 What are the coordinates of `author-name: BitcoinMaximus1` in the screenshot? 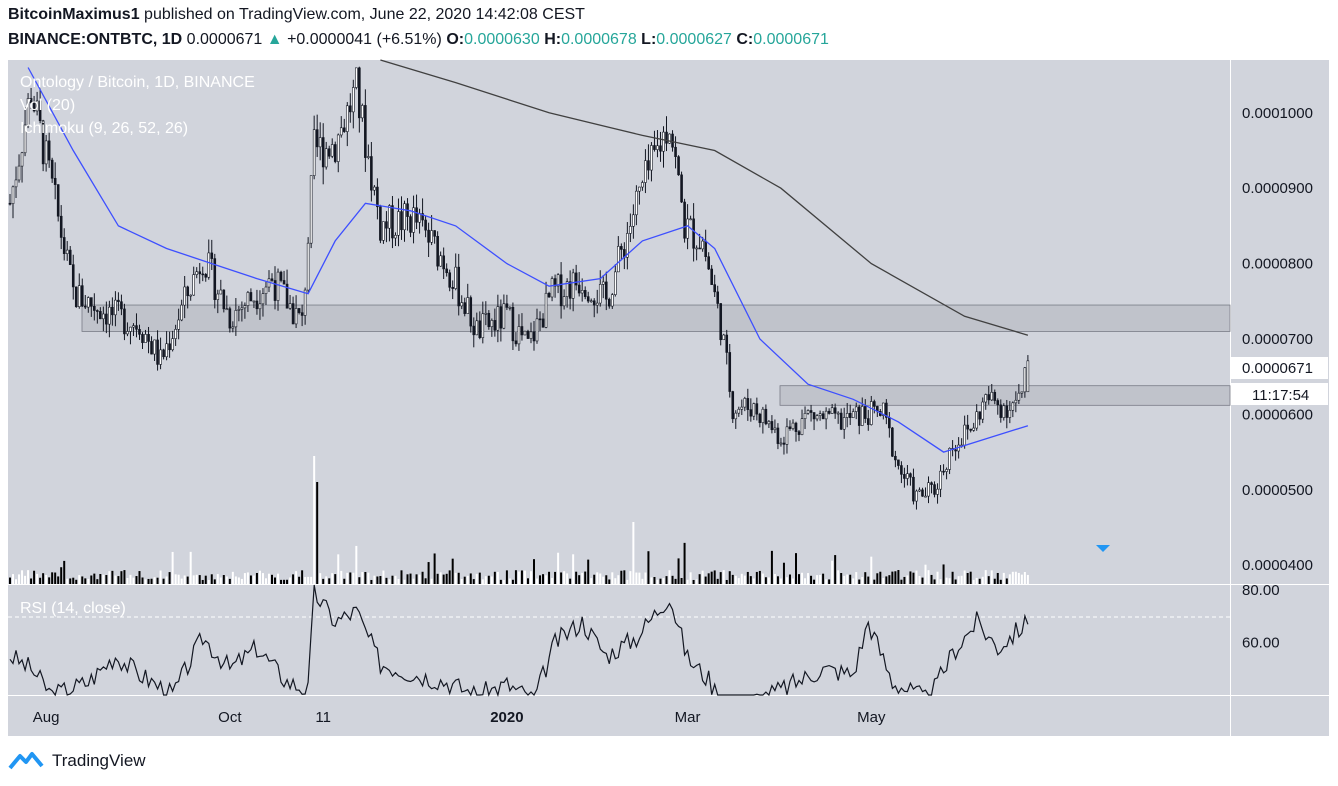 It's located at (74, 14).